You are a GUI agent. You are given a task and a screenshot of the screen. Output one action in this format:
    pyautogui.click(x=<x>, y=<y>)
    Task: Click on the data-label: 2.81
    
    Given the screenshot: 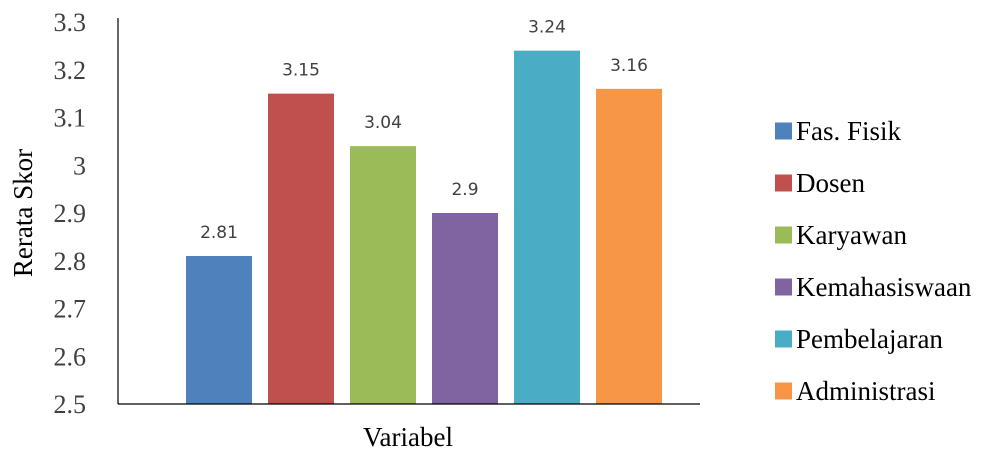 What is the action you would take?
    pyautogui.click(x=219, y=233)
    